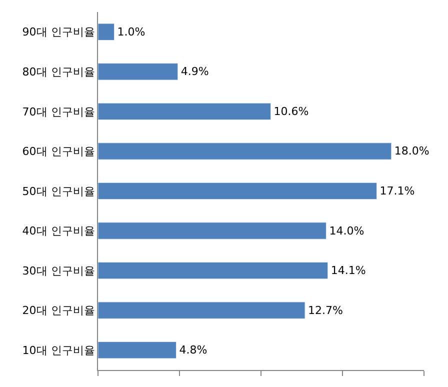 Image resolution: width=448 pixels, height=387 pixels. Describe the element at coordinates (58, 32) in the screenshot. I see `y-tick-label: 90대 인구비율` at that location.